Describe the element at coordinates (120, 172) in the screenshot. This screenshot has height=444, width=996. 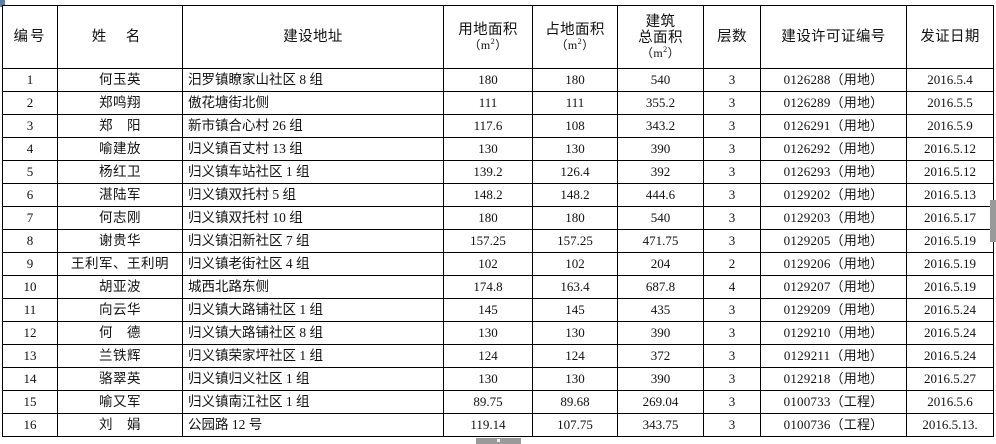
I see `cell-name: 杨红卫` at that location.